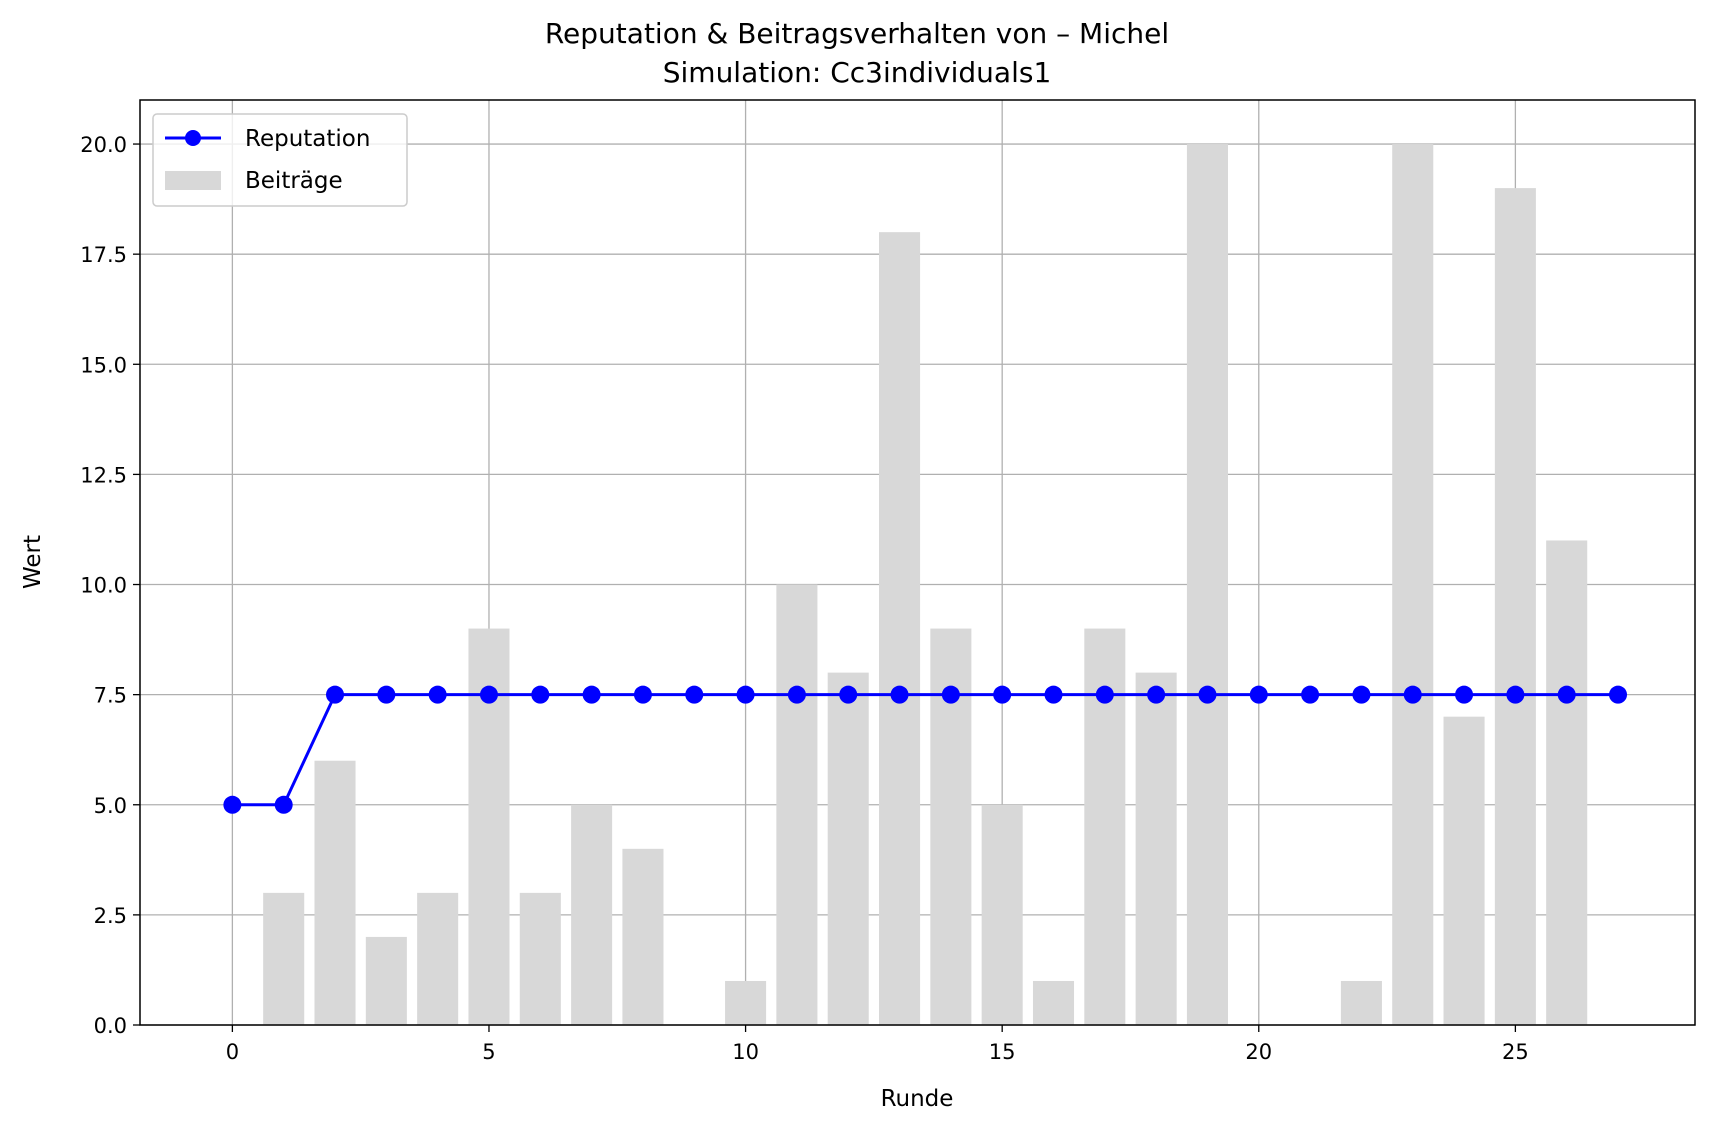  I want to click on x-tick-label: 25, so click(1515, 1052).